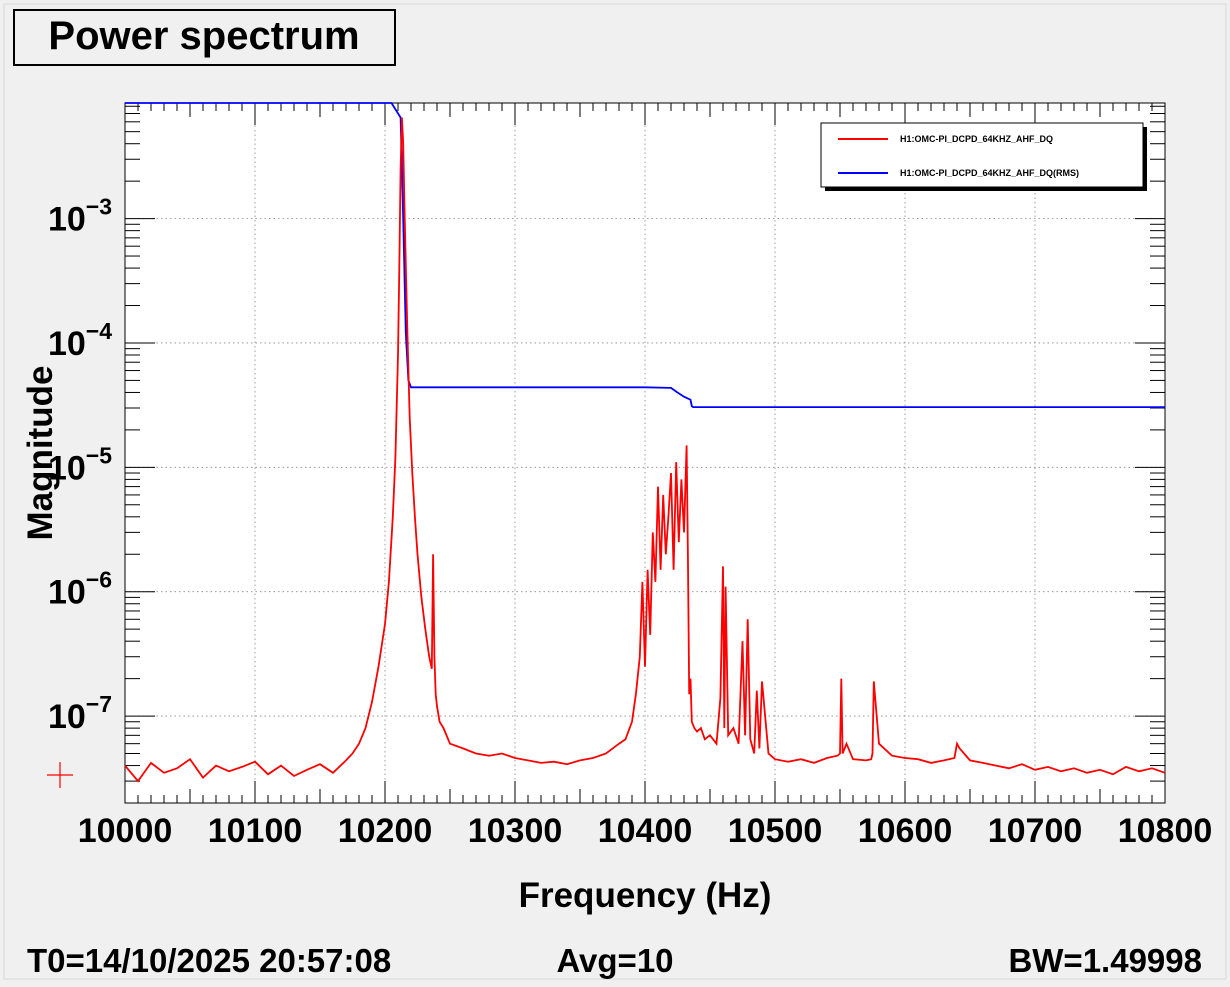 This screenshot has width=1230, height=987. Describe the element at coordinates (60, 775) in the screenshot. I see `cursor-marker` at that location.